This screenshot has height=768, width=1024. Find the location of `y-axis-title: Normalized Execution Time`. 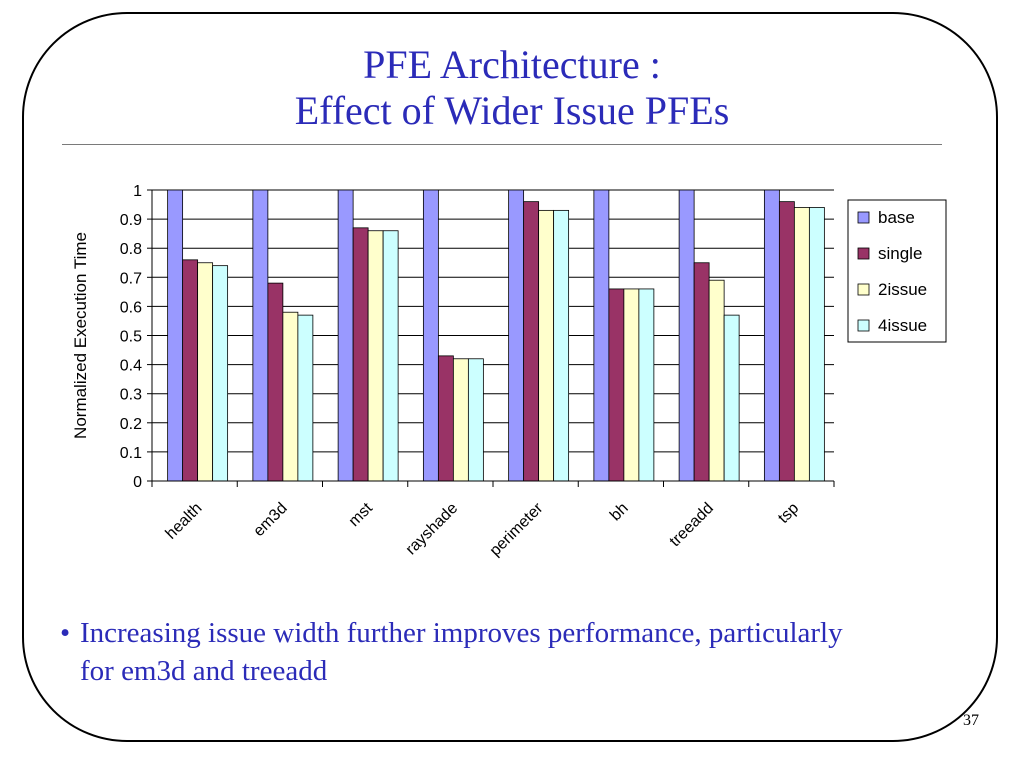

y-axis-title: Normalized Execution Time is located at coordinates (80, 335).